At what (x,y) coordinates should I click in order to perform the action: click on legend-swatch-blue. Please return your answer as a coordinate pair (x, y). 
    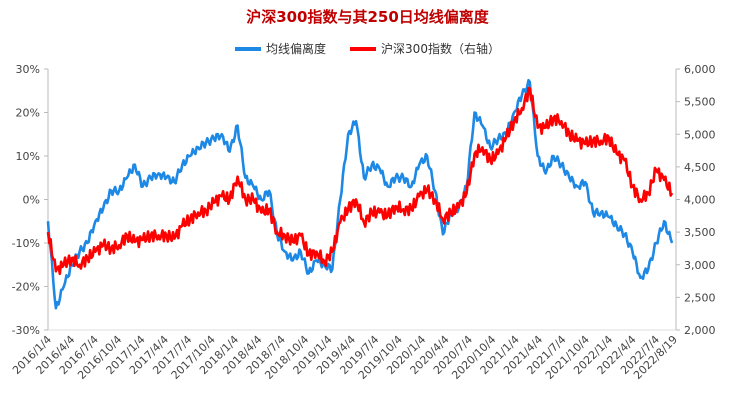
    Looking at the image, I should click on (248, 48).